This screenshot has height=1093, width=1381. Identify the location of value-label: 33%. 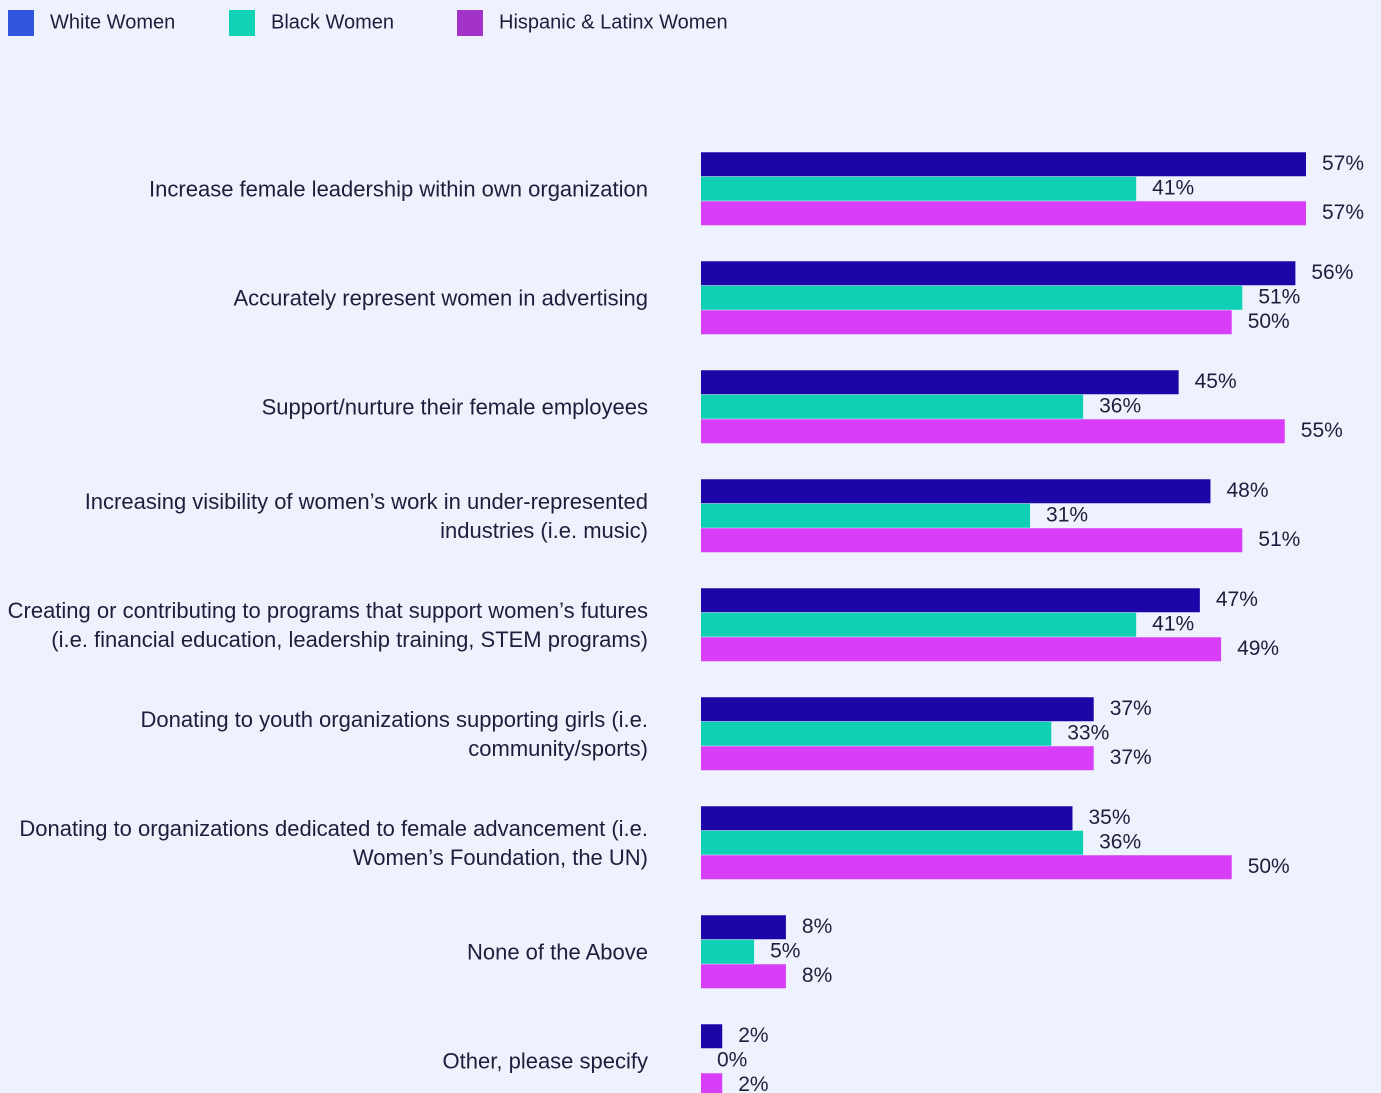
(1088, 733).